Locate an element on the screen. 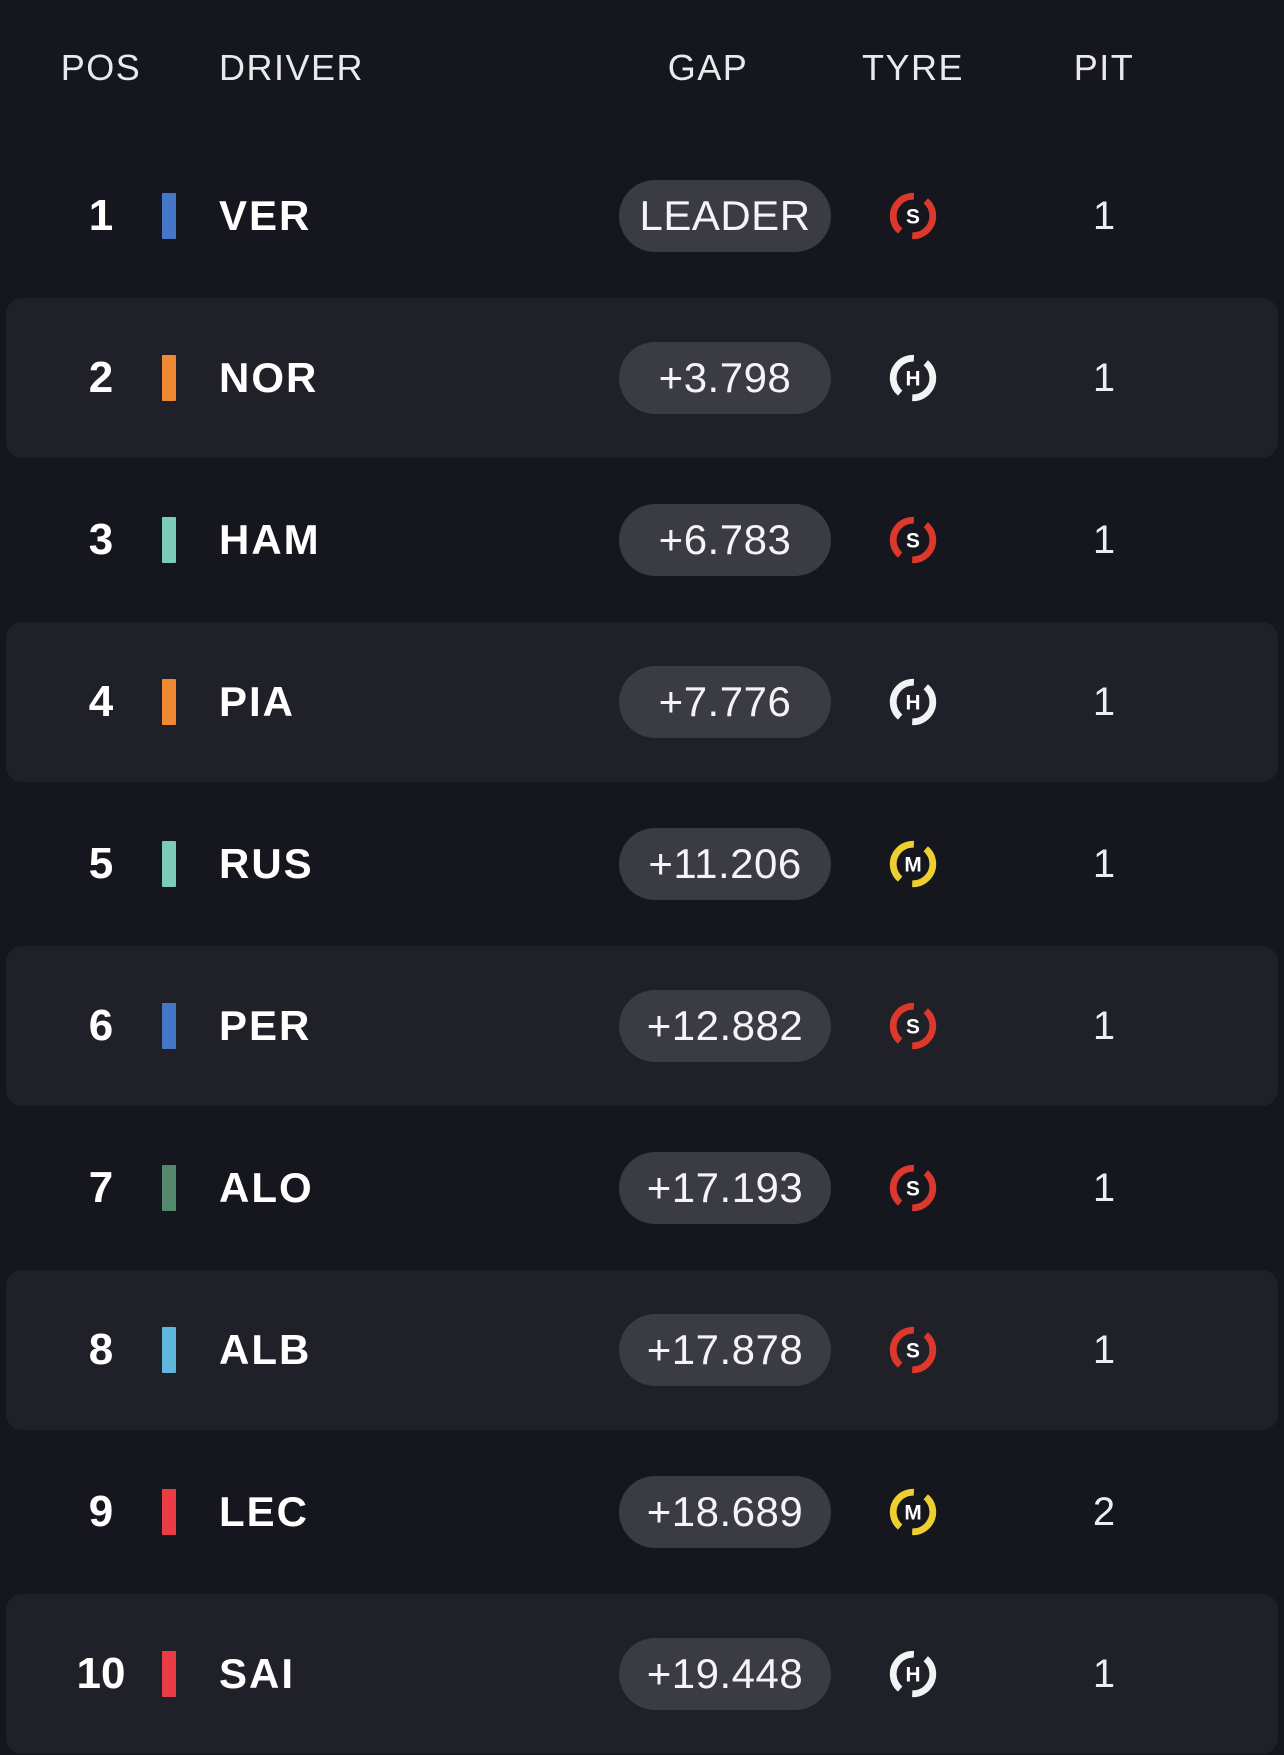 The height and width of the screenshot is (1755, 1284). position-number: 1 is located at coordinates (101, 215).